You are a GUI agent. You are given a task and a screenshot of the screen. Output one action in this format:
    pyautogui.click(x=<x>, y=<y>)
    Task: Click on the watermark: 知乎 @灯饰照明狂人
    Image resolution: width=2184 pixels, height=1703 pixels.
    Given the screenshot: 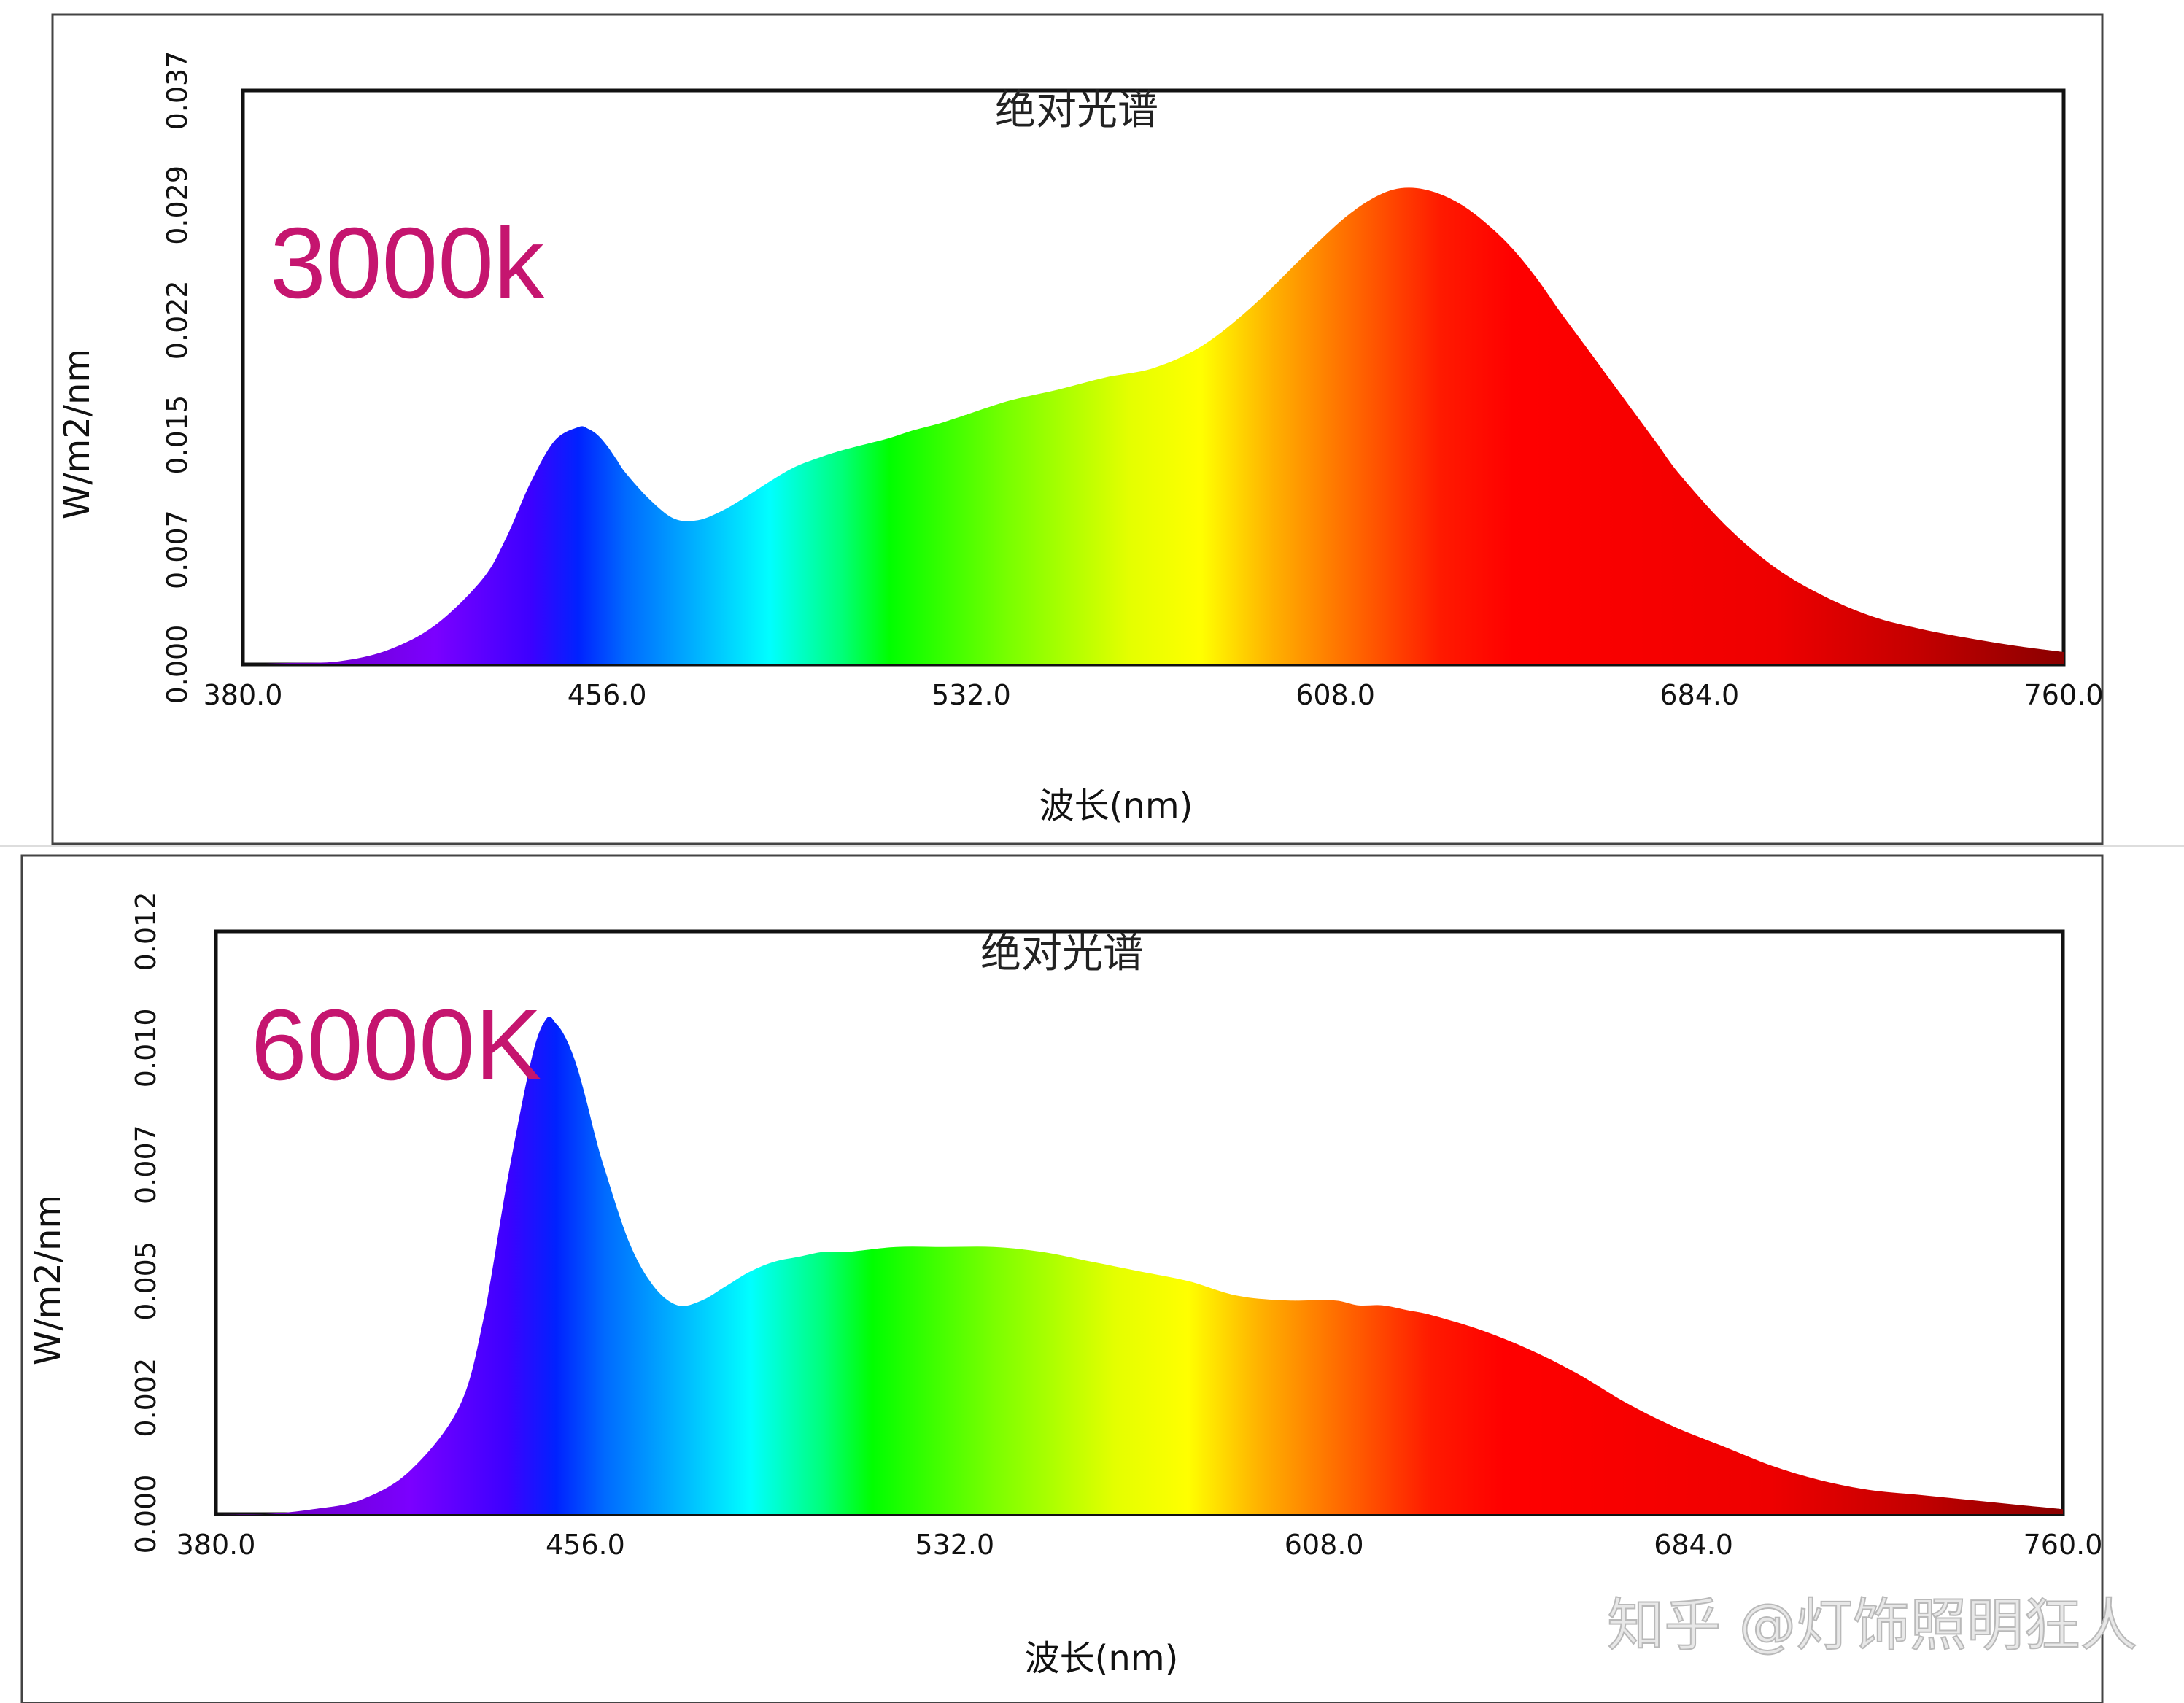 What is the action you would take?
    pyautogui.click(x=1872, y=1626)
    